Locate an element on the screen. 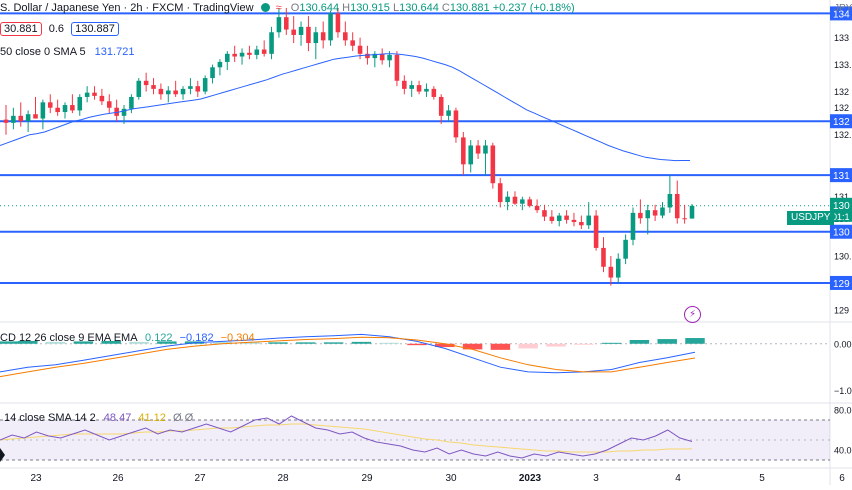 Image resolution: width=852 pixels, height=490 pixels. sma-legend: 50 close 0 SMA 5 131.721 is located at coordinates (67, 52).